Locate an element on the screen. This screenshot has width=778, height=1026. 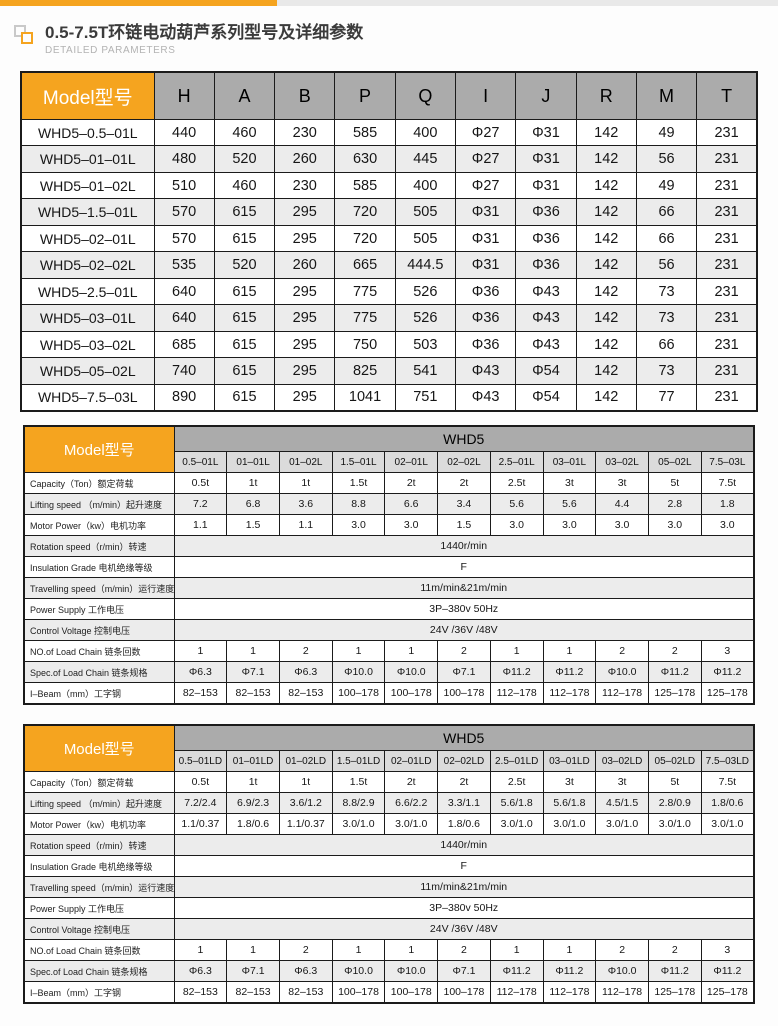
dim-table-row: WHD5–02–01L 570 615 295 720 505 Φ31 Φ36 142 66 231 is located at coordinates (389, 238).